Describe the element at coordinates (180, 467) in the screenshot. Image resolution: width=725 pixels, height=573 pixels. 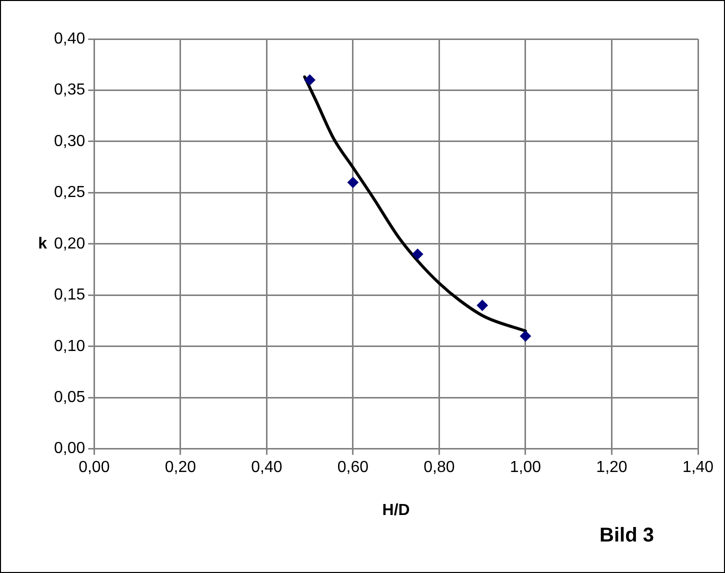
I see `x-tick-label: 0,20` at that location.